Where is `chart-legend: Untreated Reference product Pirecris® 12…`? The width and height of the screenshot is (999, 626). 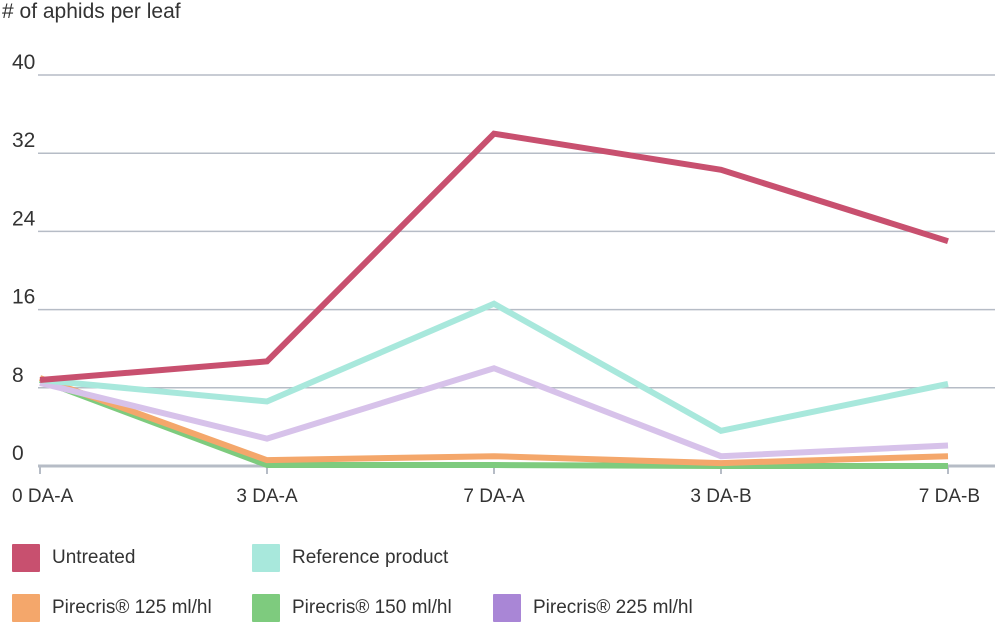 chart-legend: Untreated Reference product Pirecris® 12… is located at coordinates (499, 583).